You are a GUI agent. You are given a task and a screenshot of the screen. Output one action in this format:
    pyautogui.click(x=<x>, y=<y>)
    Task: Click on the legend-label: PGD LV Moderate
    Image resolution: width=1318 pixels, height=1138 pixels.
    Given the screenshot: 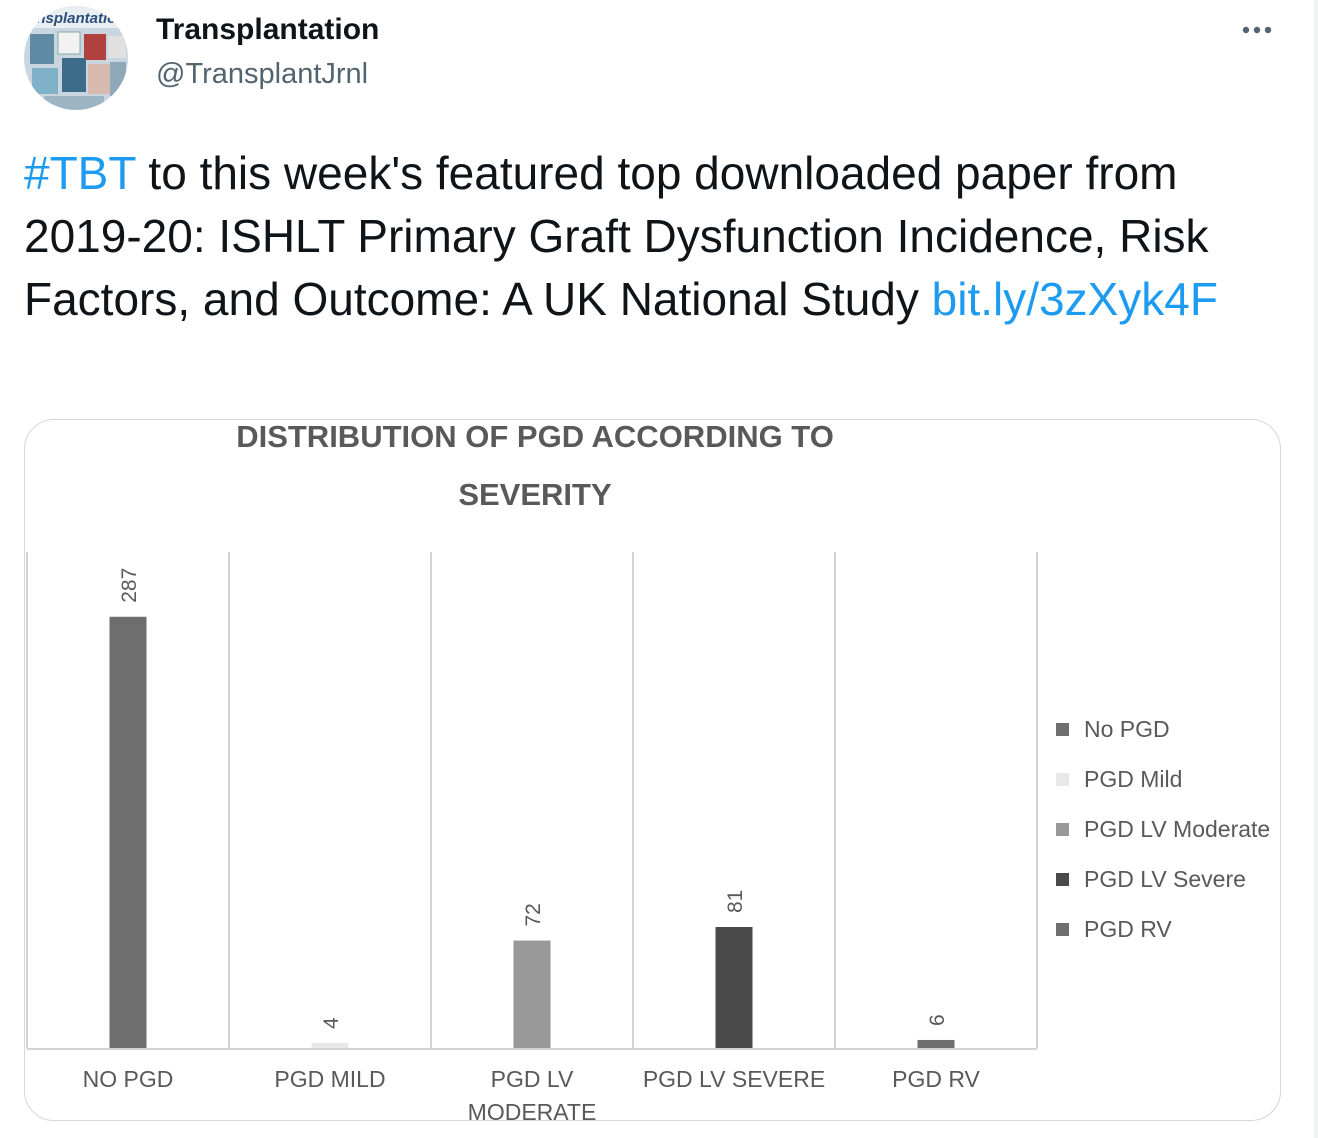 What is the action you would take?
    pyautogui.click(x=1177, y=829)
    